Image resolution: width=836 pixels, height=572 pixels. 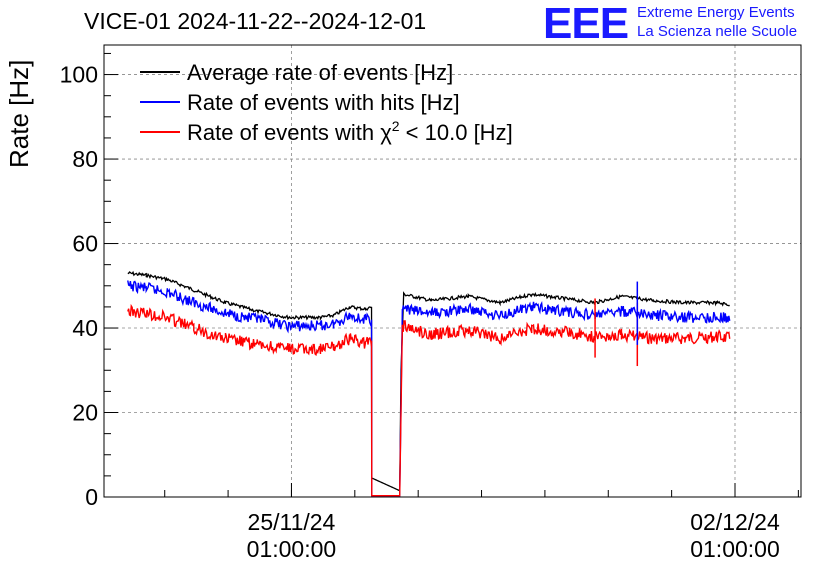 What do you see at coordinates (320, 72) in the screenshot?
I see `legend-label: Average rate of events [Hz]` at bounding box center [320, 72].